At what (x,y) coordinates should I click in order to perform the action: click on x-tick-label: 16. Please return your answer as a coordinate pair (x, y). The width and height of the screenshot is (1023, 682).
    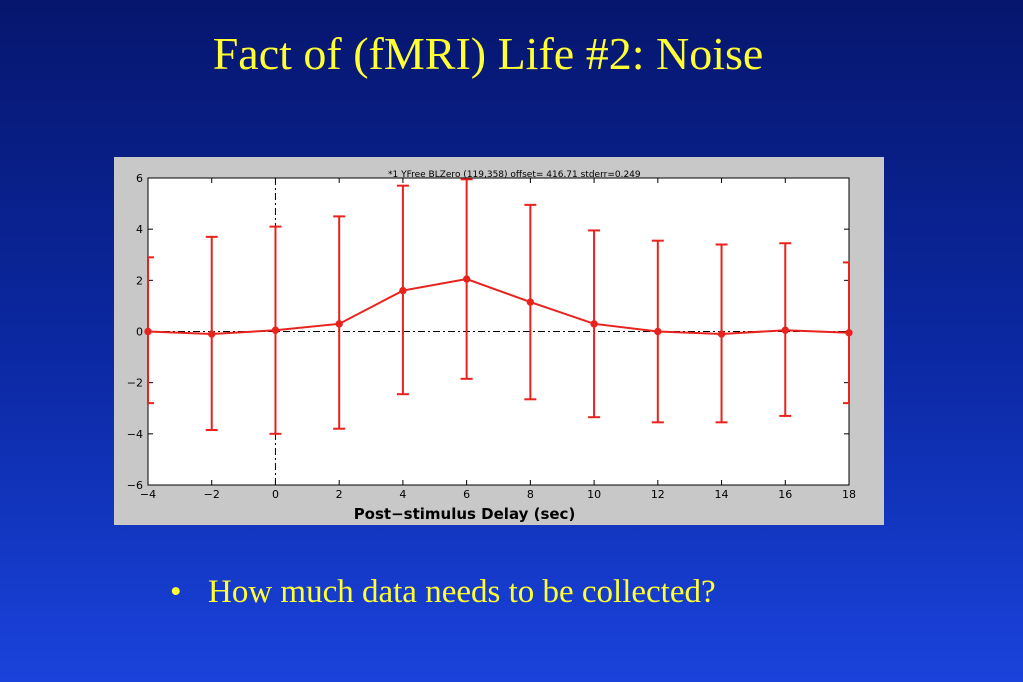
    Looking at the image, I should click on (785, 494).